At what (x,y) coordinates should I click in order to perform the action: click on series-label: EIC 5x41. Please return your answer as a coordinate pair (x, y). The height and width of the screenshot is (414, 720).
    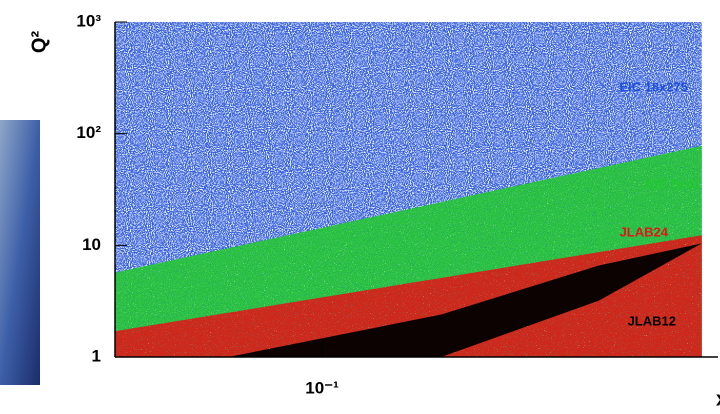
    Looking at the image, I should click on (673, 183).